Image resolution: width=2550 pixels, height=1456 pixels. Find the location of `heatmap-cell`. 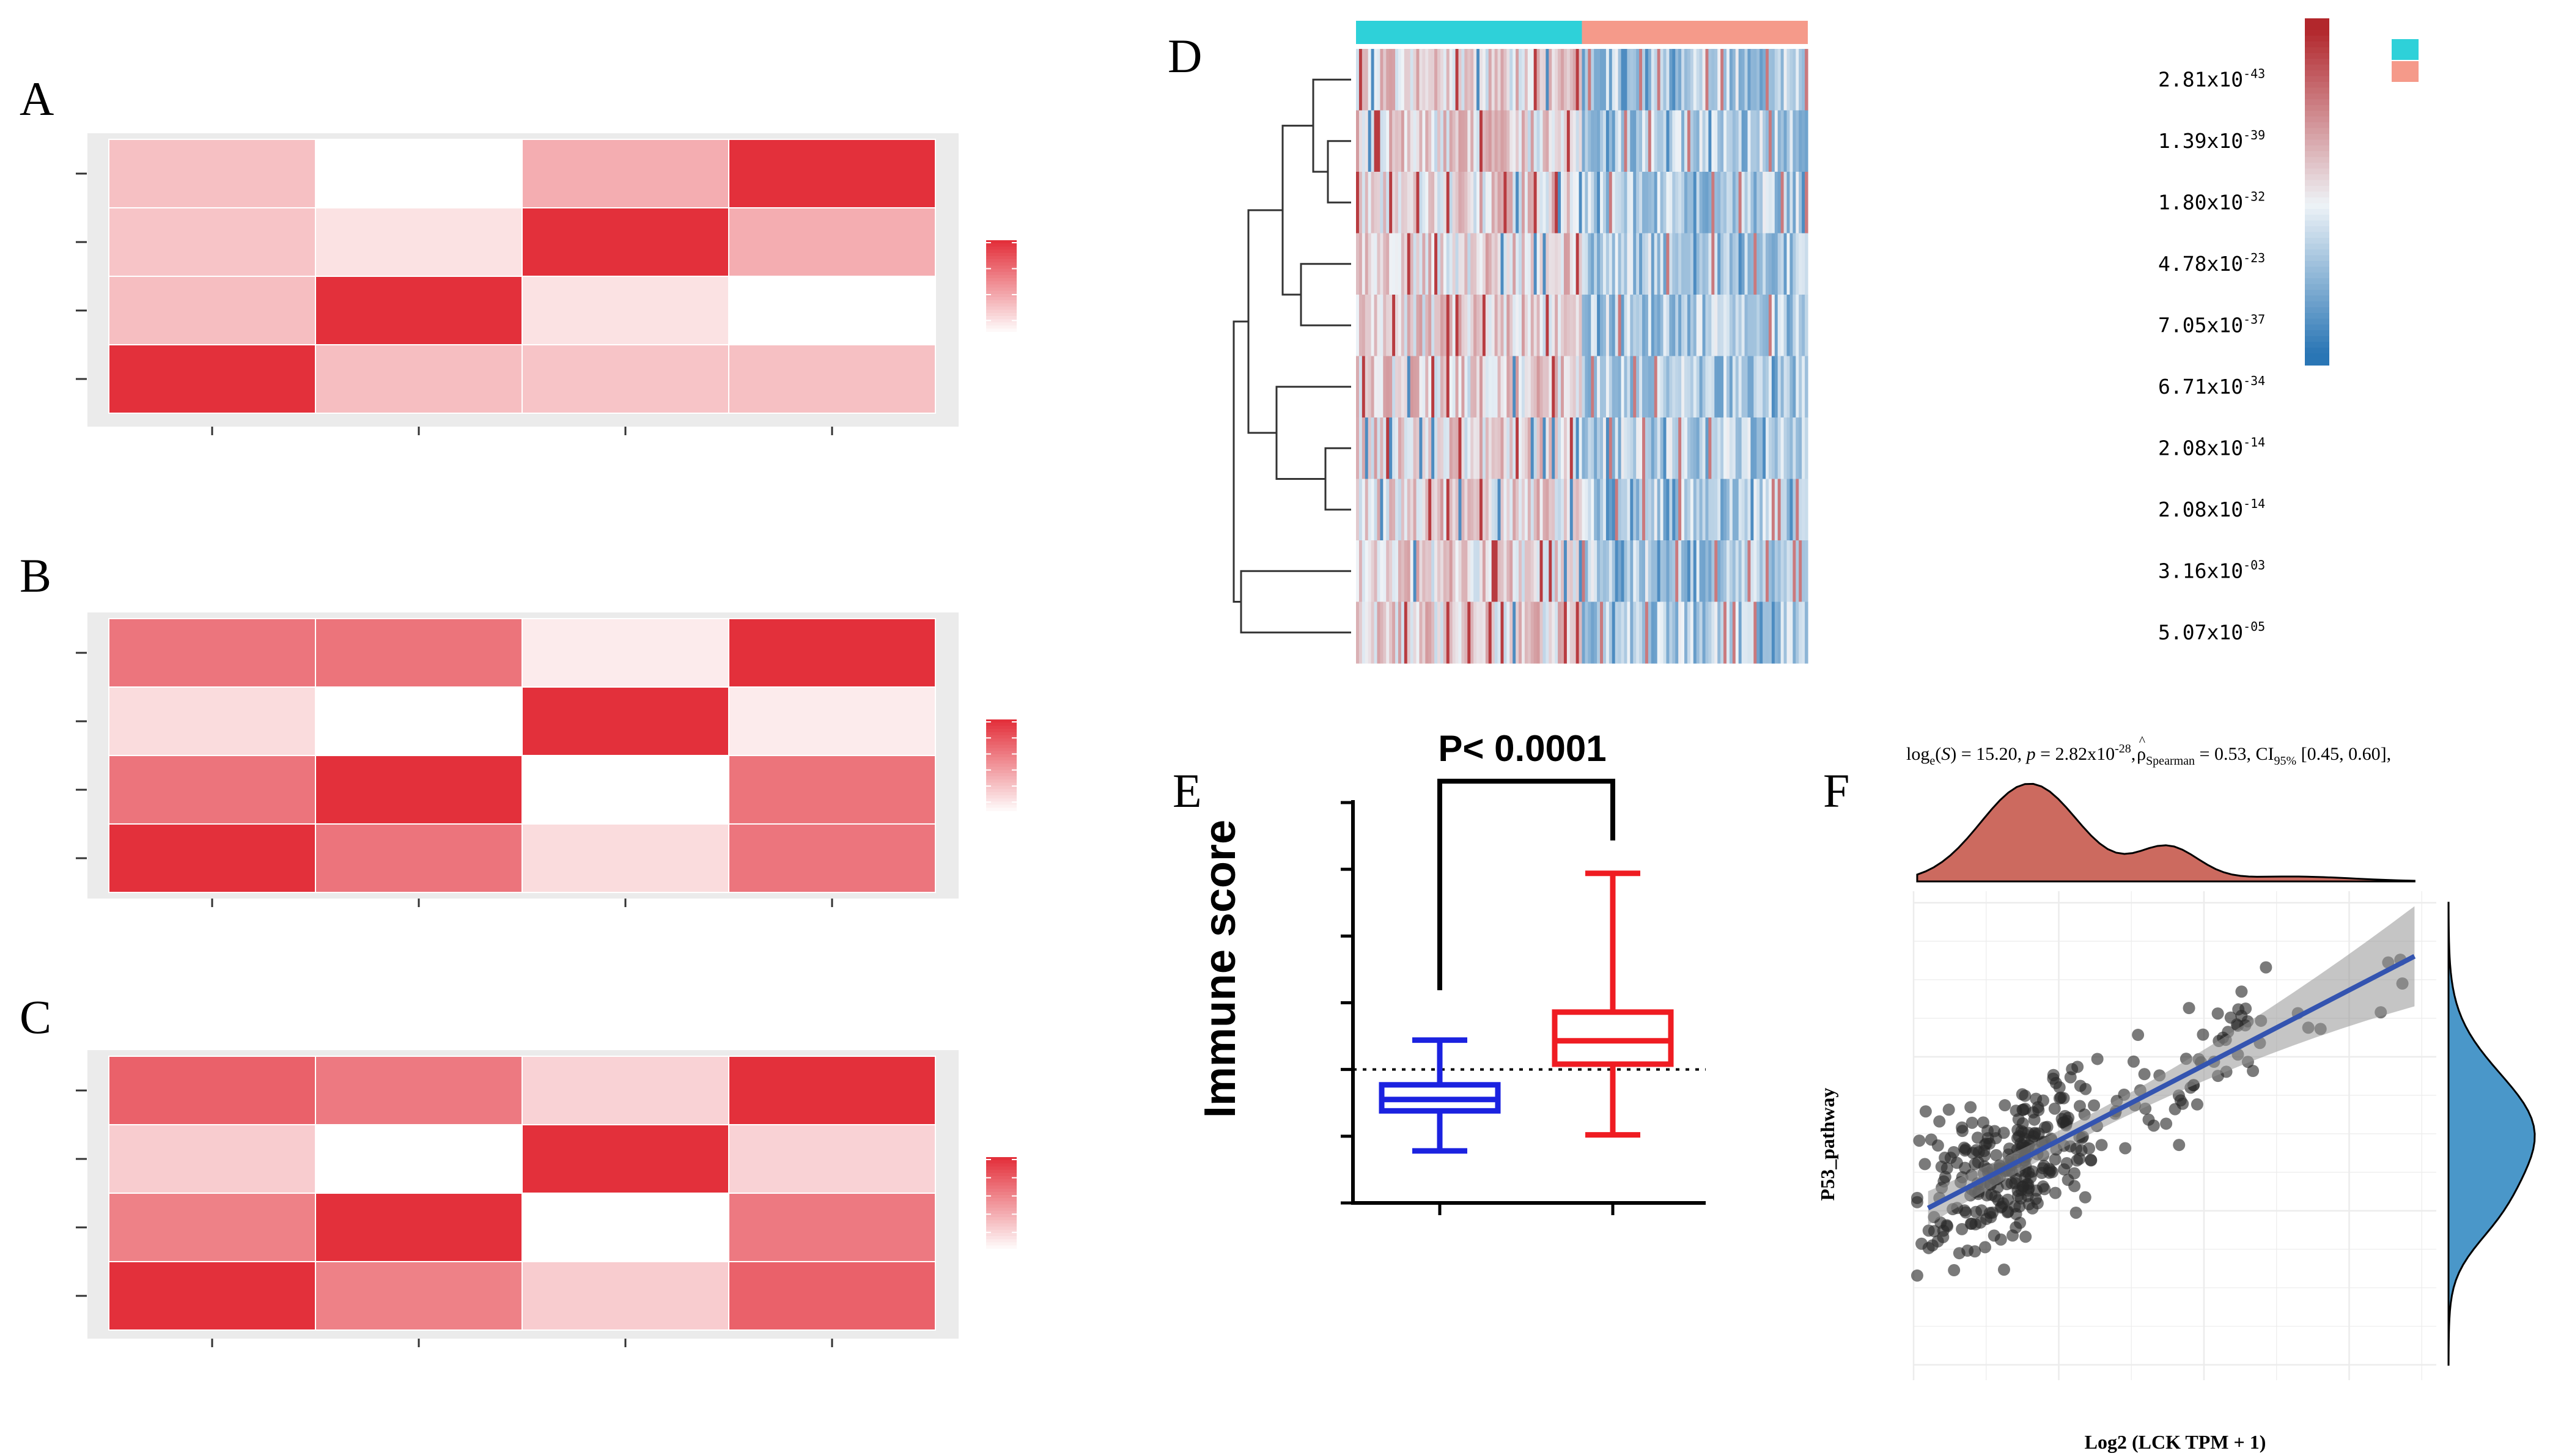

heatmap-cell is located at coordinates (419, 790).